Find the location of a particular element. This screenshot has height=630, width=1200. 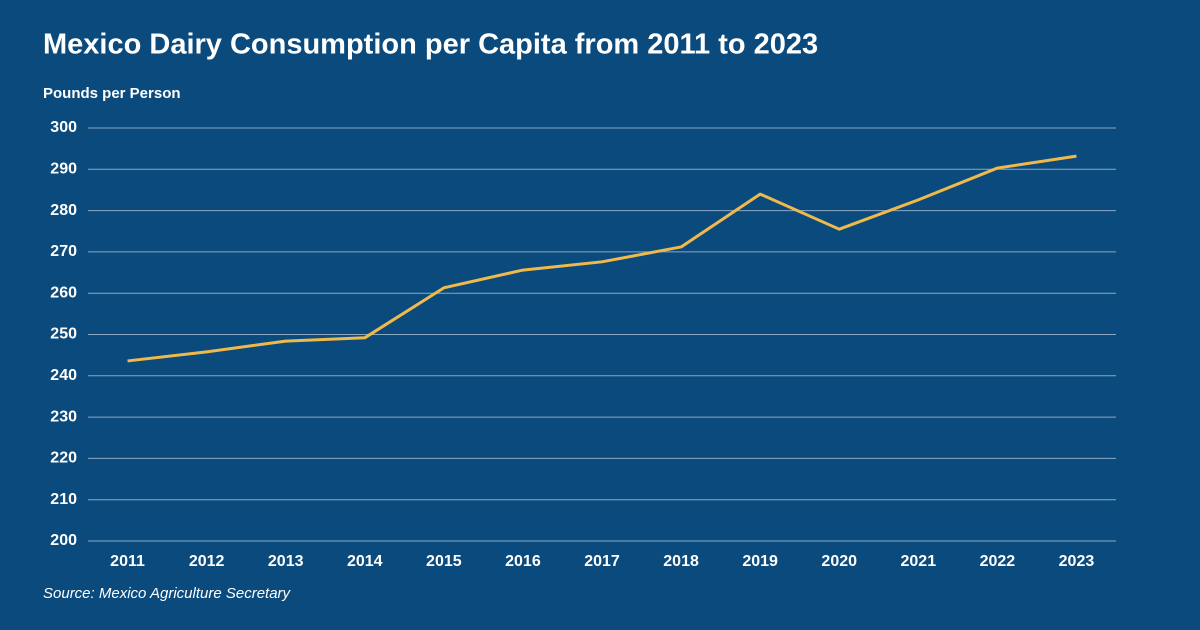

x-tick-label: 2021 is located at coordinates (919, 561).